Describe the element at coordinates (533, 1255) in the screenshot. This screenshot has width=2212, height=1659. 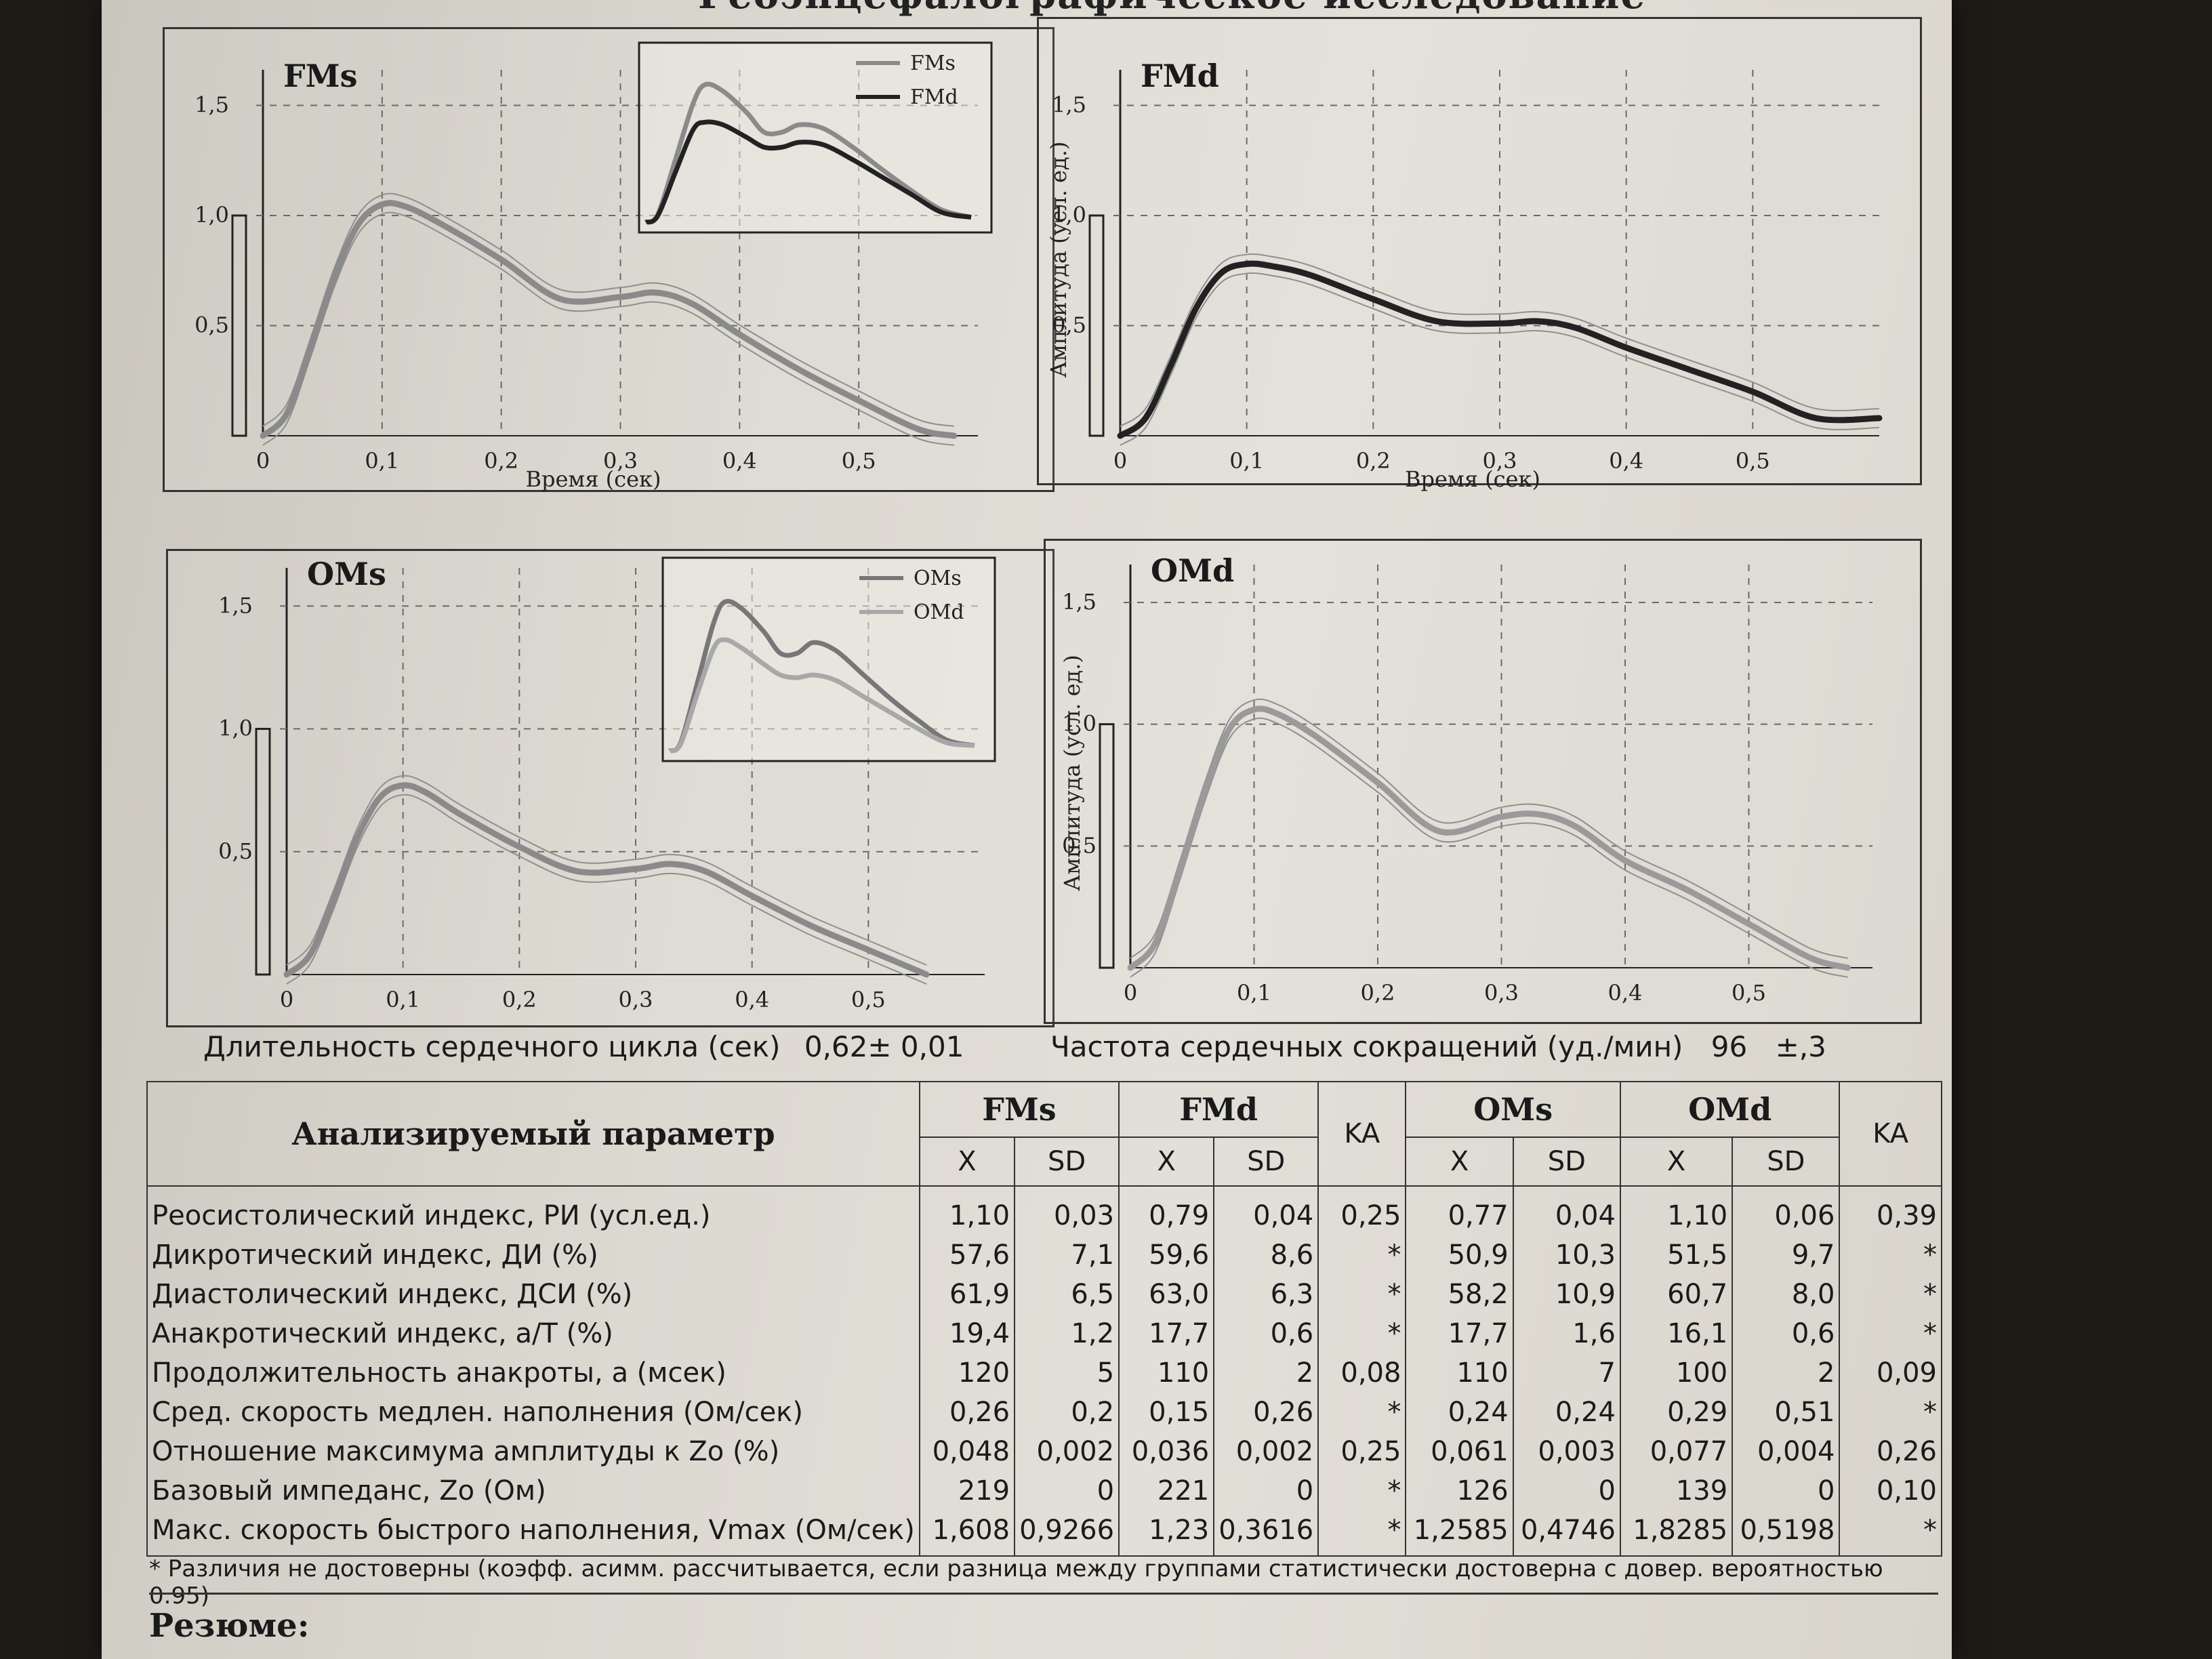
I see `param-name: Дикротический индекс, ДИ (%)` at that location.